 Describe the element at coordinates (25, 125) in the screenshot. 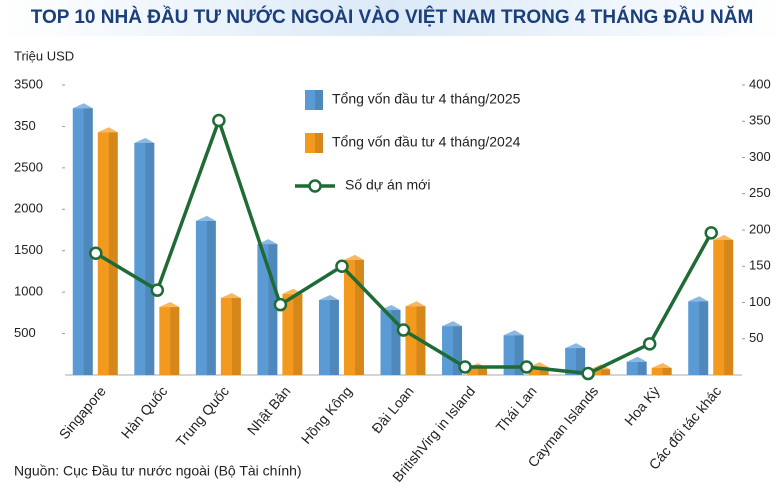

I see `y-tick-label: 350` at that location.